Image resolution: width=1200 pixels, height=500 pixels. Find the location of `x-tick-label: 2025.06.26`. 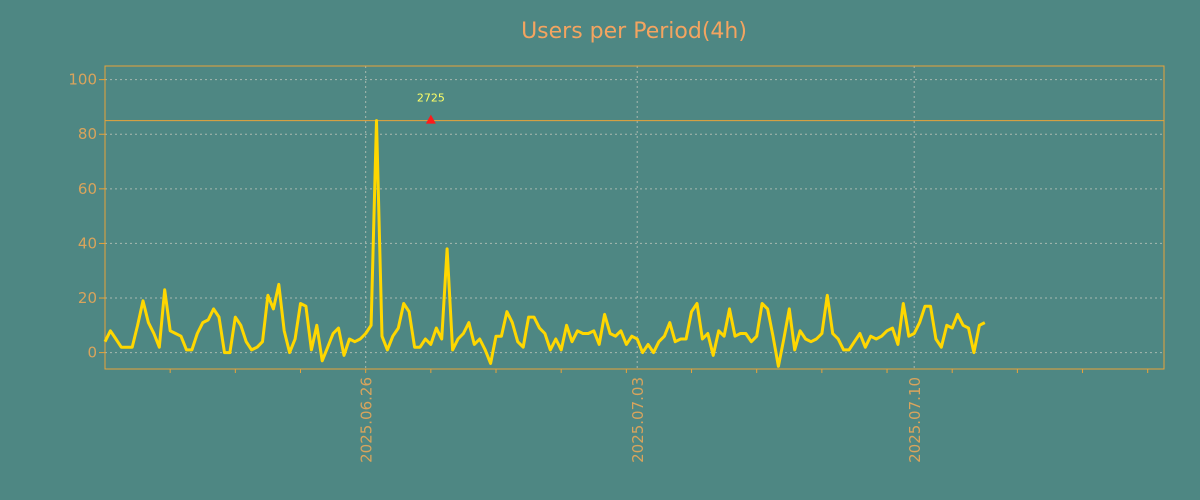

x-tick-label: 2025.06.26 is located at coordinates (367, 420).